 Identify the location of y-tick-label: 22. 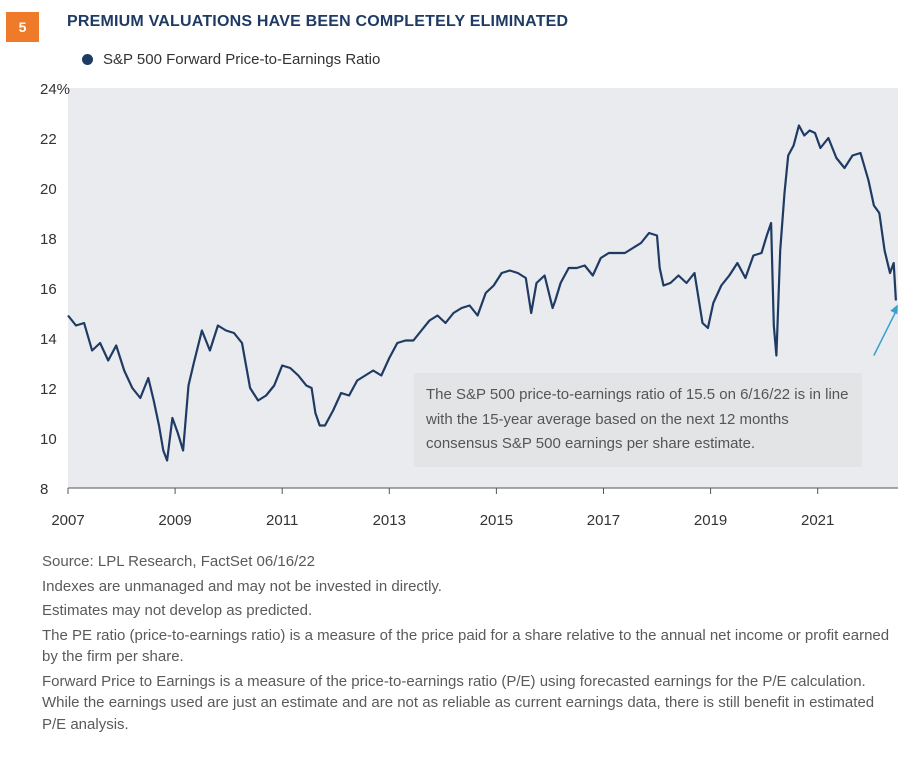
(48, 139).